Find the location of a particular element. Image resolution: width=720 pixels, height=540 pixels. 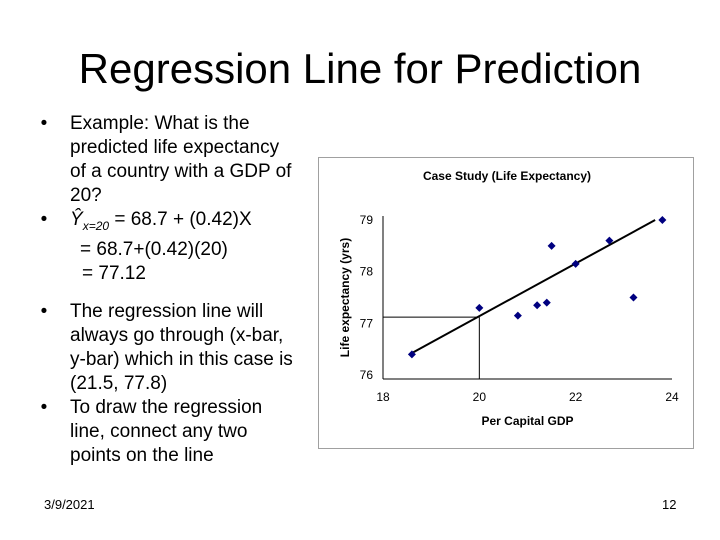

slide-title: Regression Line for Prediction is located at coordinates (360, 68).